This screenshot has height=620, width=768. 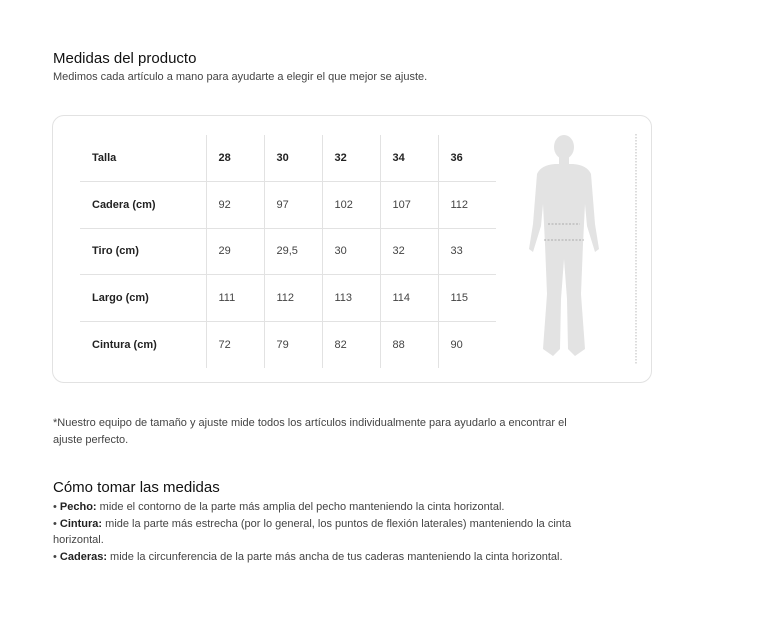 I want to click on table-cell: 97, so click(x=292, y=204).